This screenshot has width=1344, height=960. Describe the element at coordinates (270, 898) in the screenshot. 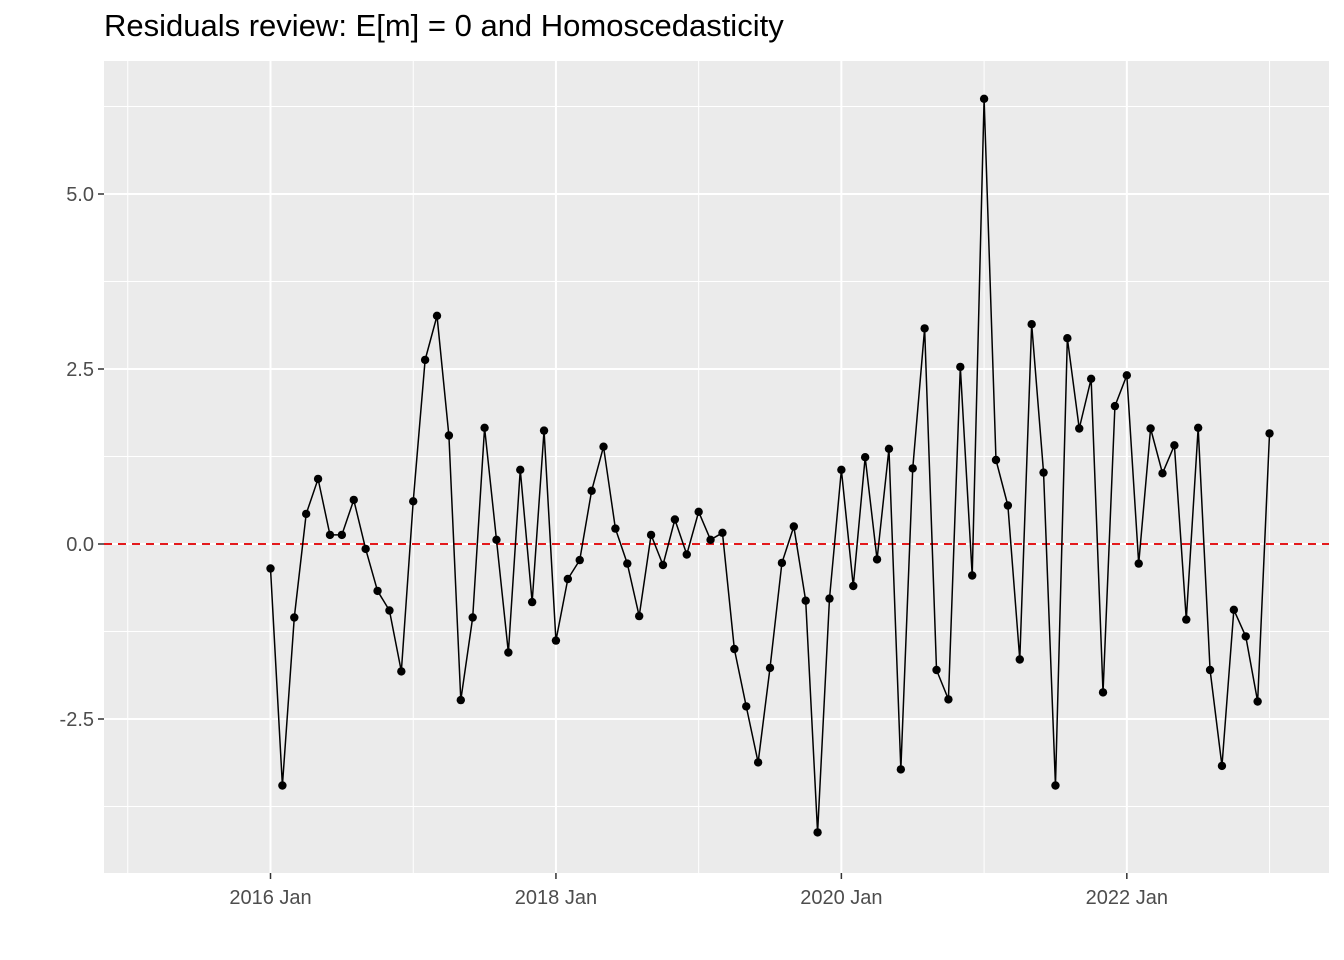

I see `x-tick-label: 2016 Jan` at that location.